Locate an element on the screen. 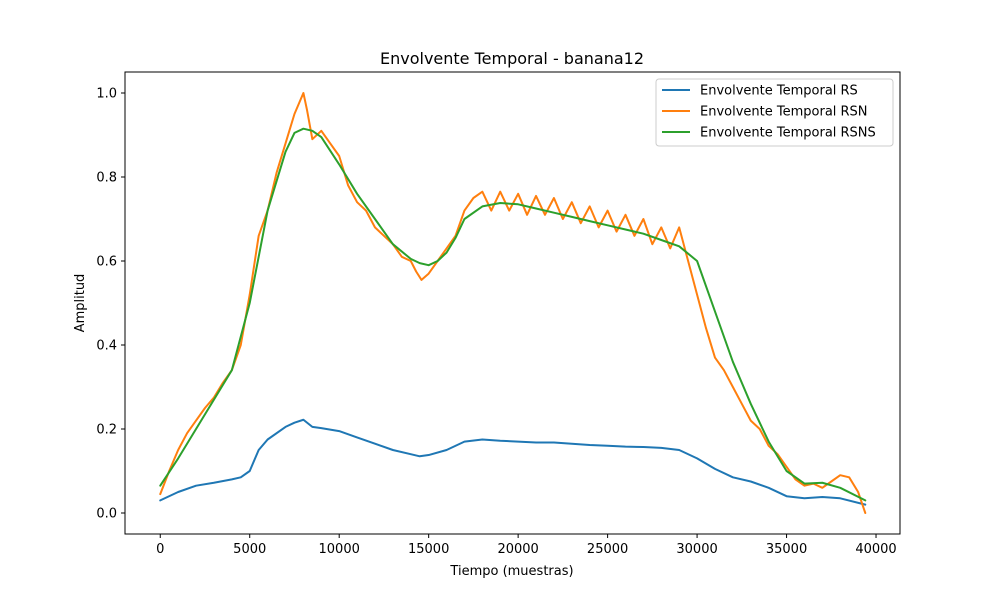 Image resolution: width=1000 pixels, height=600 pixels. y-tick-label: 0.4 is located at coordinates (106, 346).